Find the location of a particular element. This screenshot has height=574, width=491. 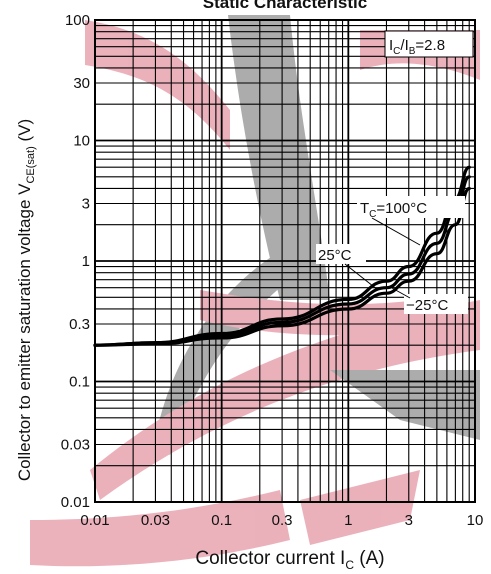

x-tick-label: 10 is located at coordinates (475, 520).